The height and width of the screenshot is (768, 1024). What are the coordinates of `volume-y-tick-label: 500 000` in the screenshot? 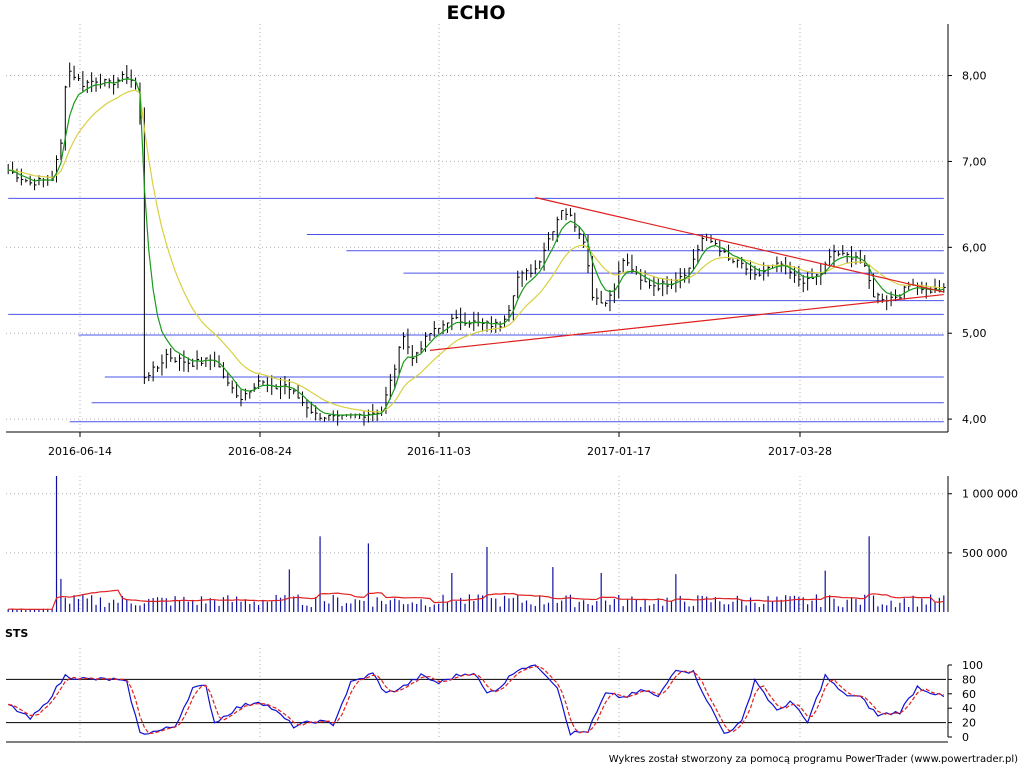 It's located at (985, 553).